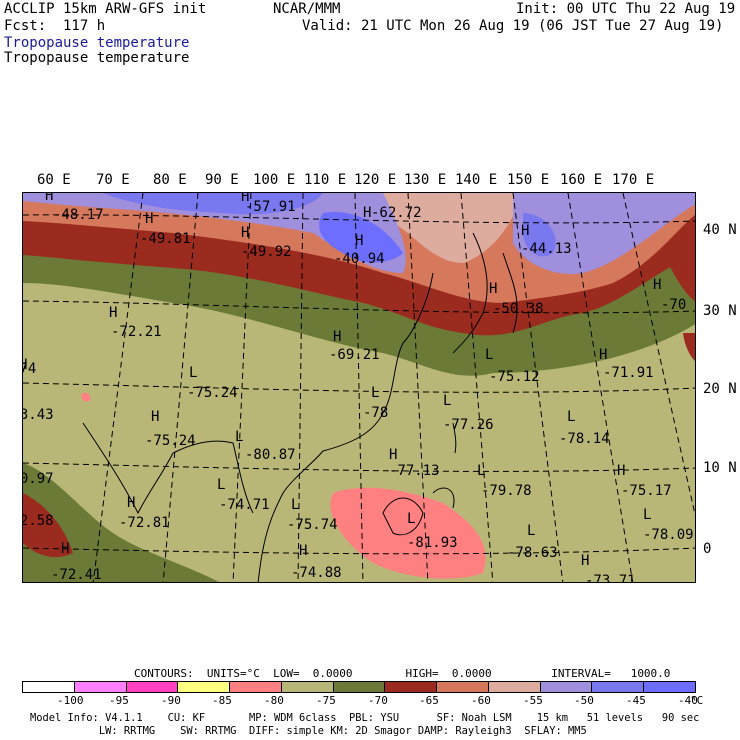 The height and width of the screenshot is (740, 740). Describe the element at coordinates (38, 415) in the screenshot. I see `extrema-value: -73.43` at that location.